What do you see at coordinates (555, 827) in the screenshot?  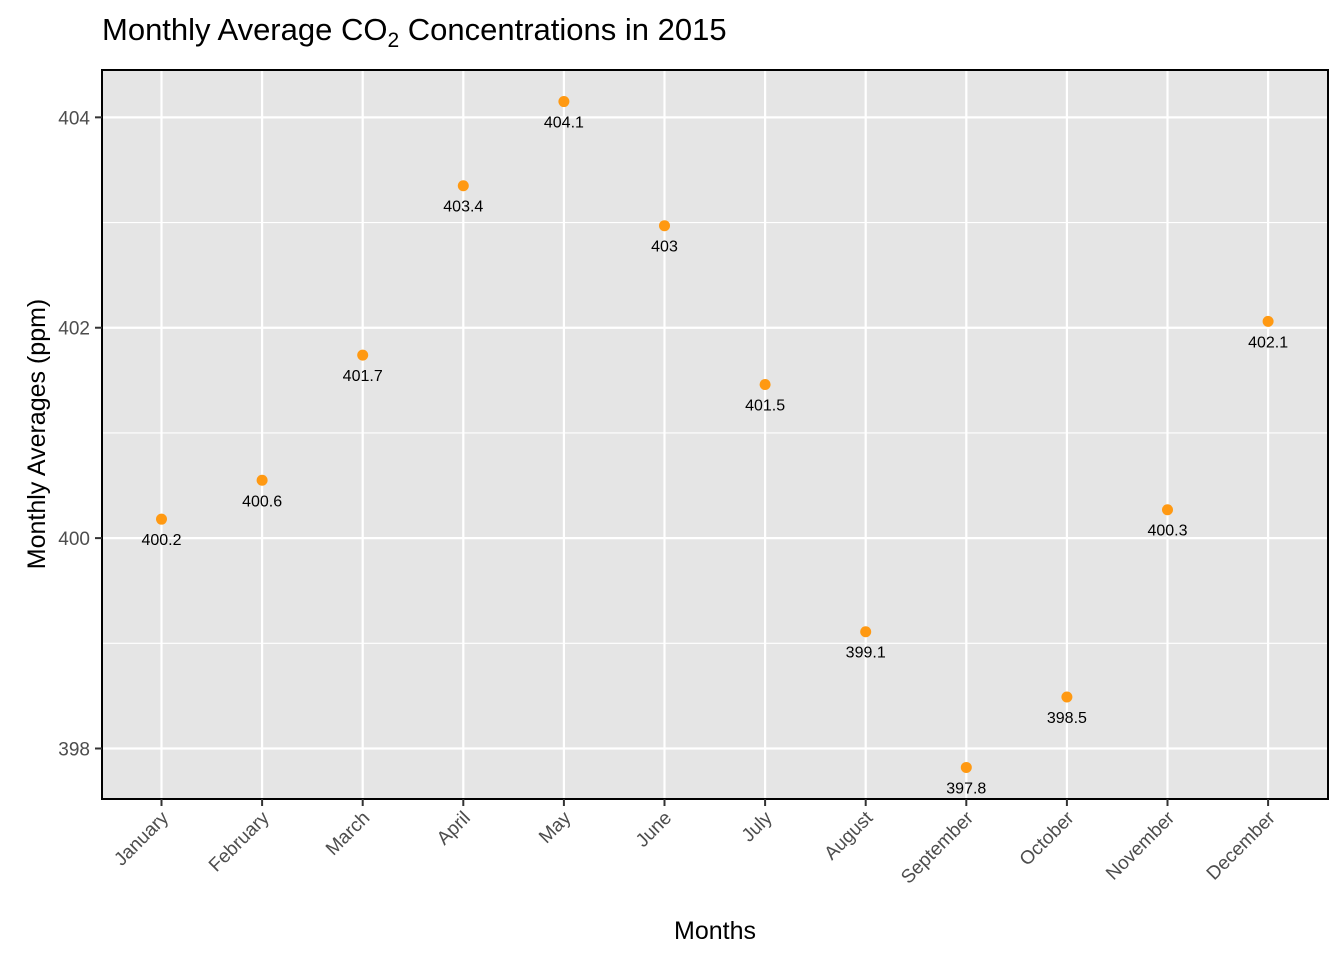 I see `x-tick-label: May` at bounding box center [555, 827].